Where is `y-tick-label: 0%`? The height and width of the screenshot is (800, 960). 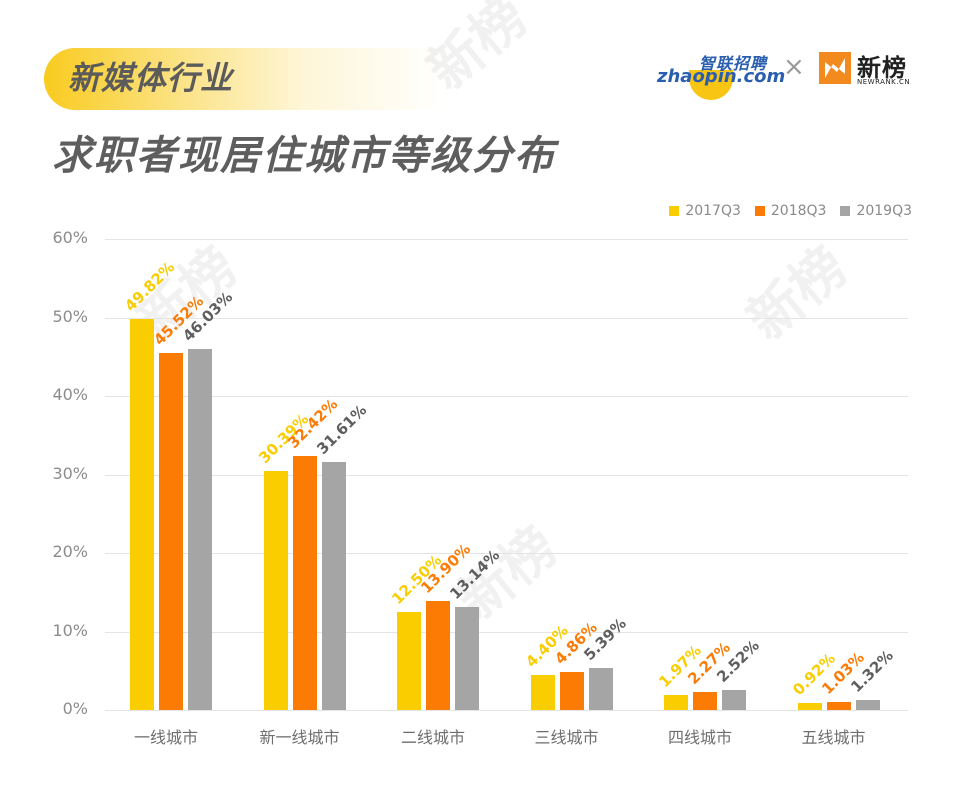 y-tick-label: 0% is located at coordinates (75, 708).